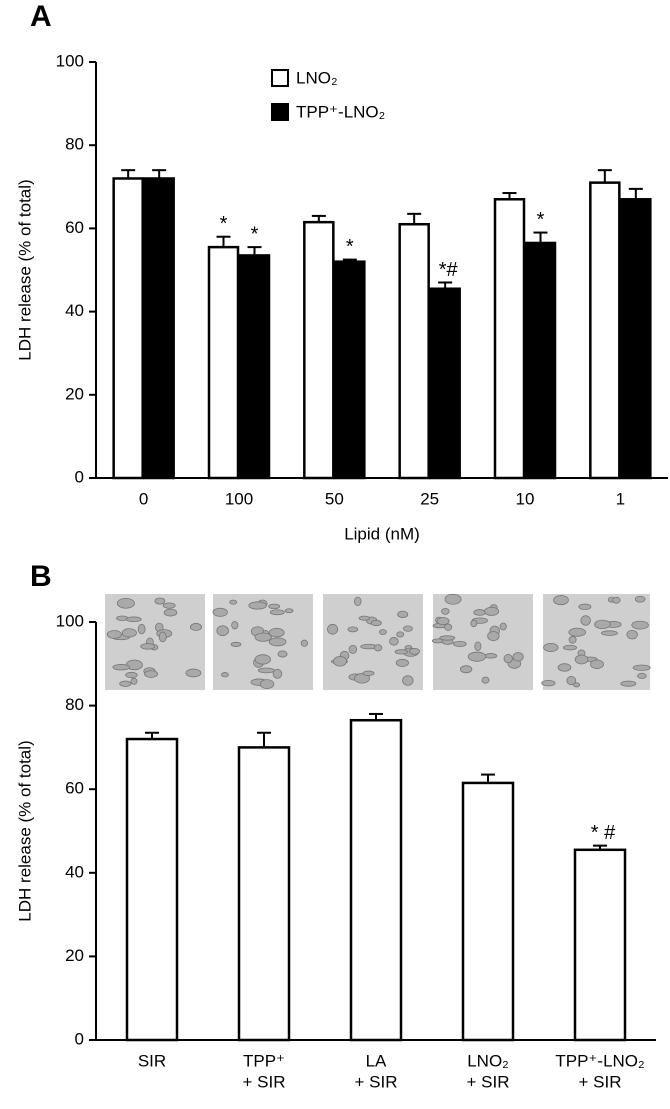 Image resolution: width=670 pixels, height=1109 pixels. What do you see at coordinates (603, 833) in the screenshot?
I see `annotation: * #` at bounding box center [603, 833].